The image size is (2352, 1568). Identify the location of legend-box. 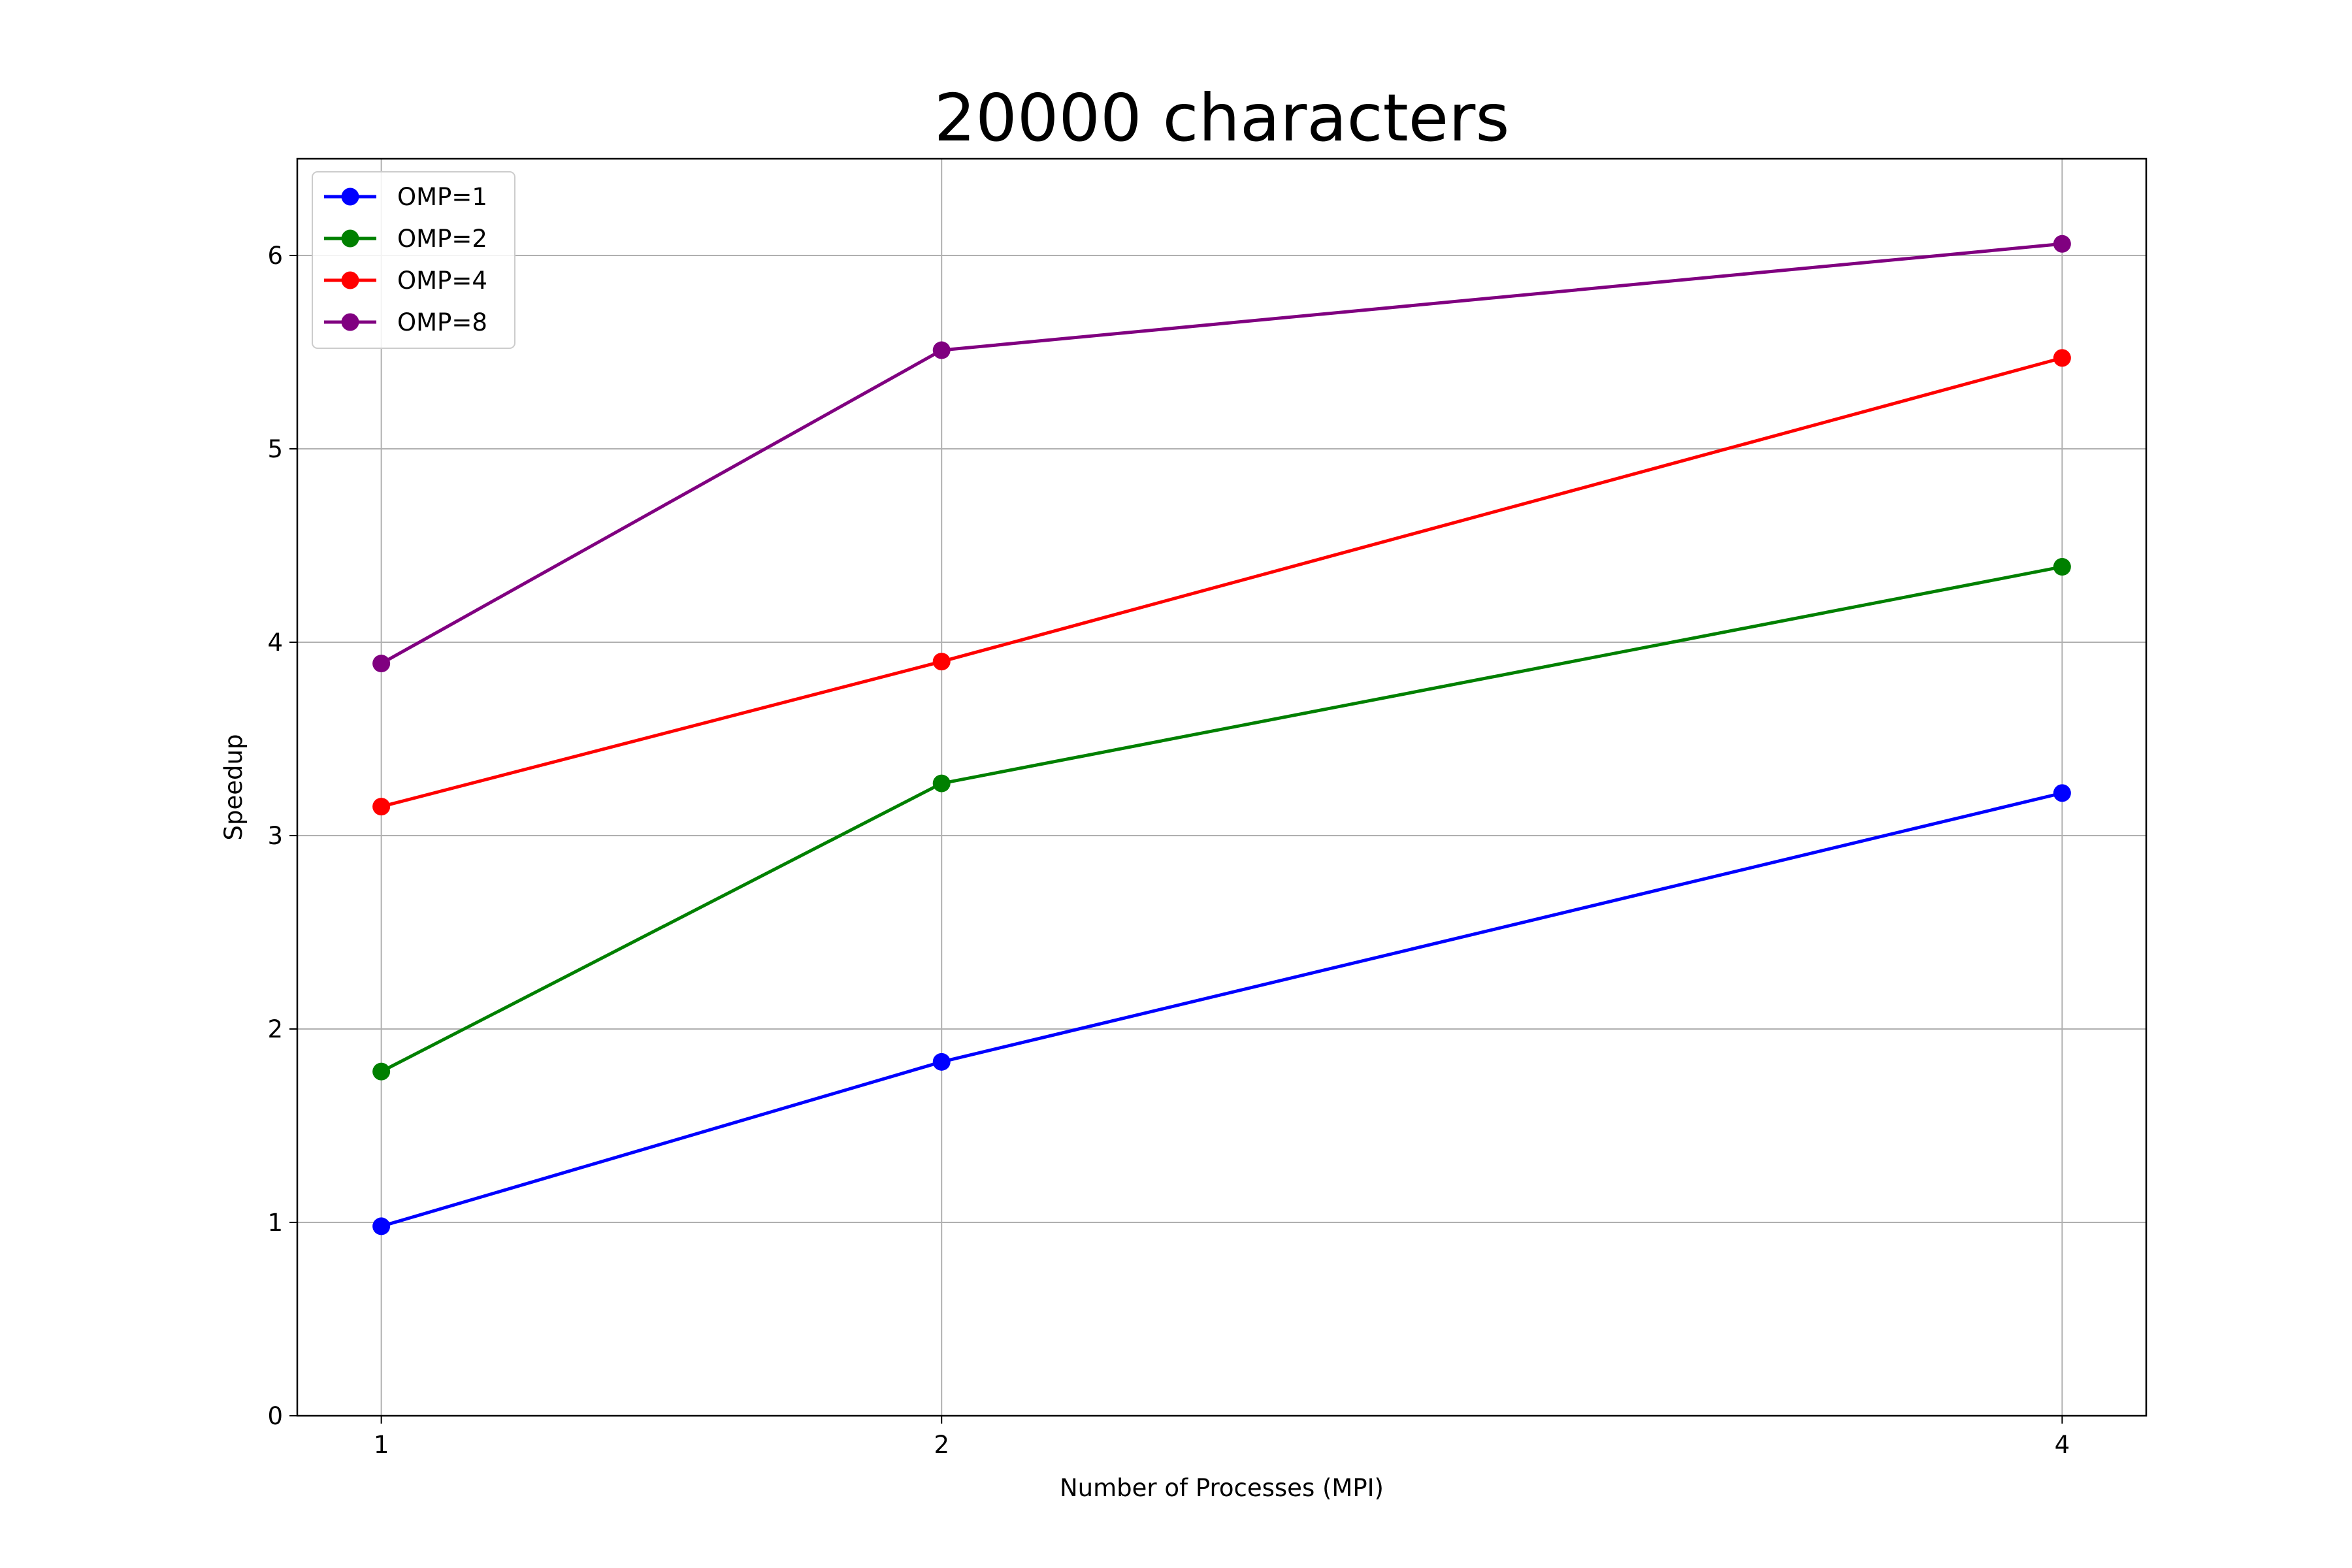
(413, 260).